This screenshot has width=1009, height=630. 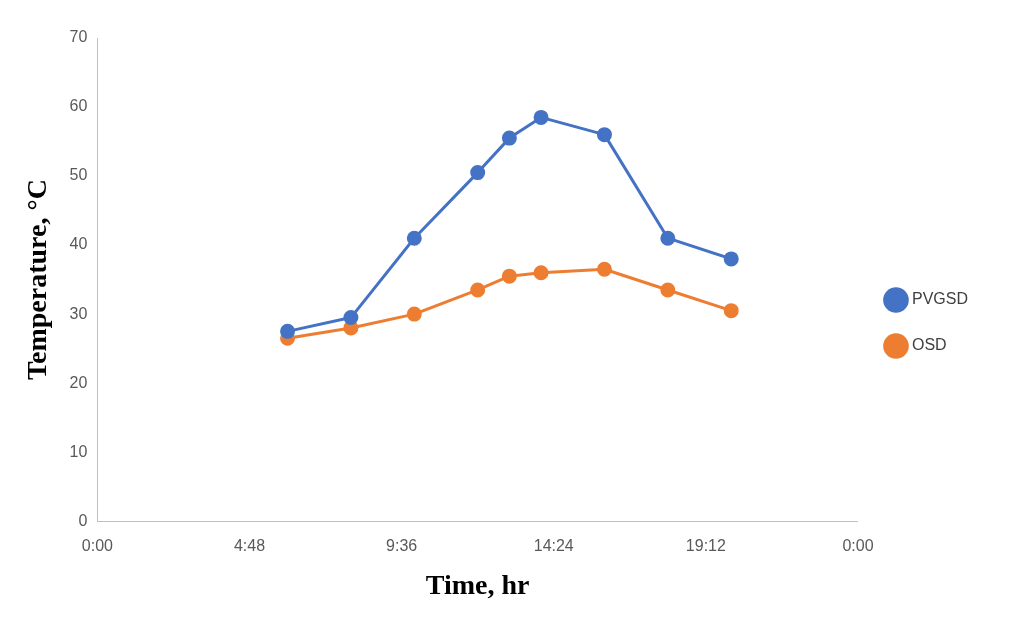 What do you see at coordinates (249, 546) in the screenshot?
I see `x-tick-label: 4:48` at bounding box center [249, 546].